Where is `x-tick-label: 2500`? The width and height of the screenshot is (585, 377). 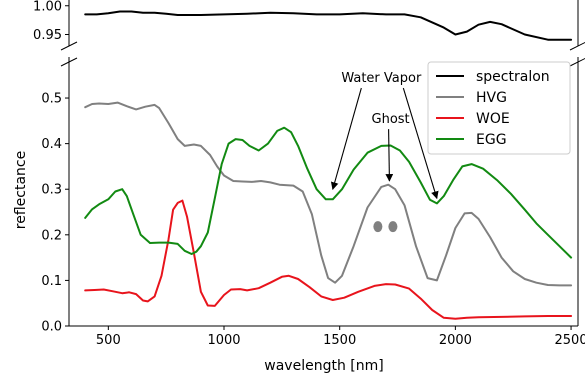 x-tick-label: 2500 is located at coordinates (570, 340).